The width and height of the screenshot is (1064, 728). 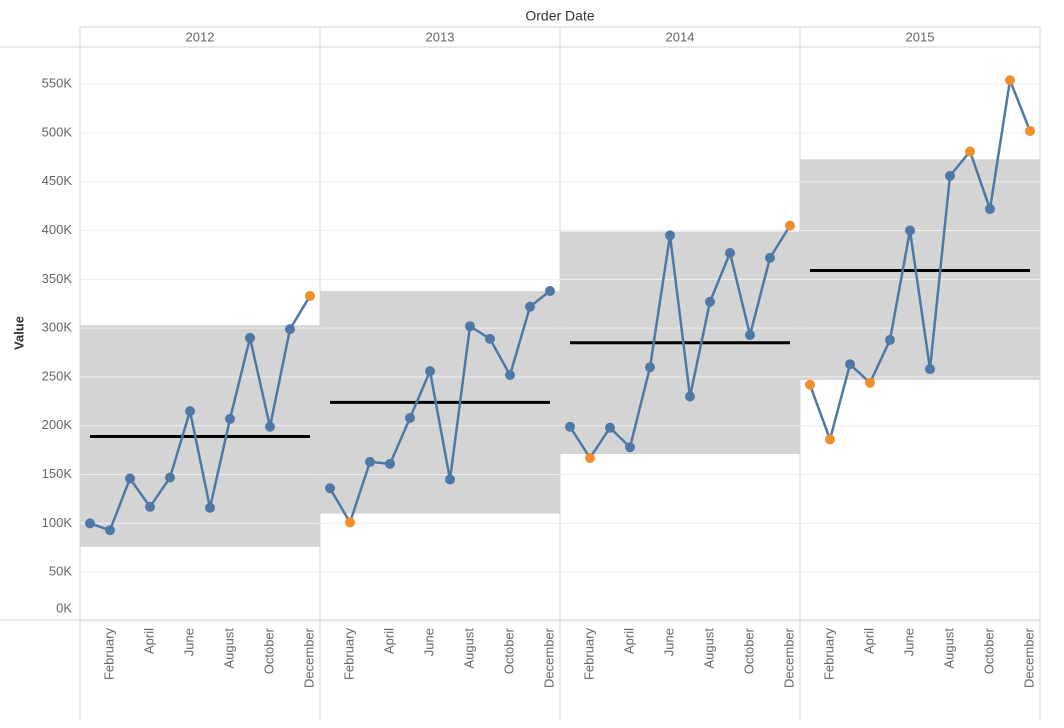 I want to click on y-tick-label: 350K, so click(x=57, y=278).